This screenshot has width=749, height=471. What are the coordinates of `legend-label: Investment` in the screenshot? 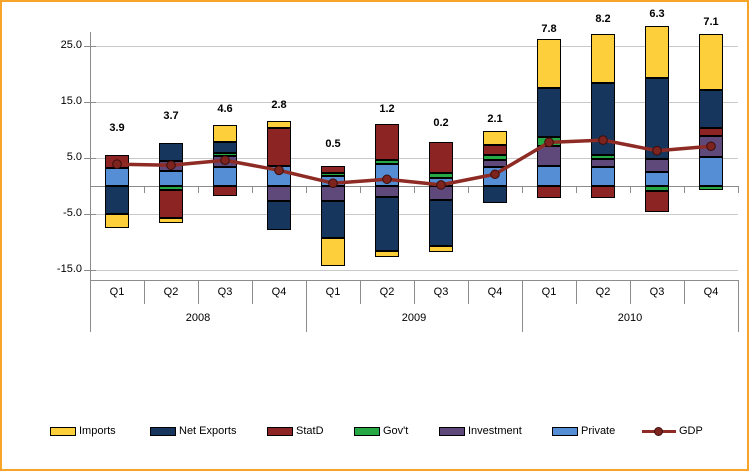 It's located at (495, 431).